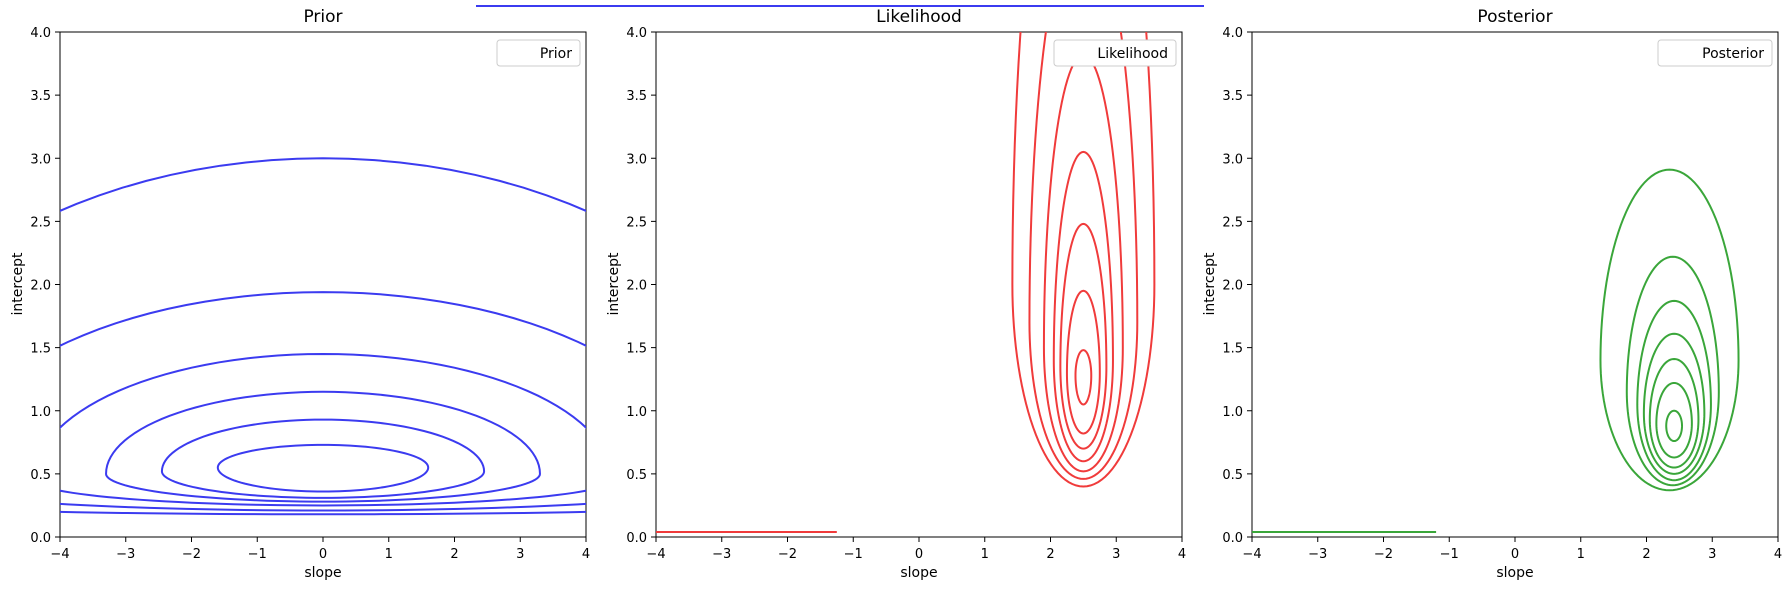 The width and height of the screenshot is (1790, 590). What do you see at coordinates (919, 17) in the screenshot?
I see `subplot-likelihood-title: Likelihood` at bounding box center [919, 17].